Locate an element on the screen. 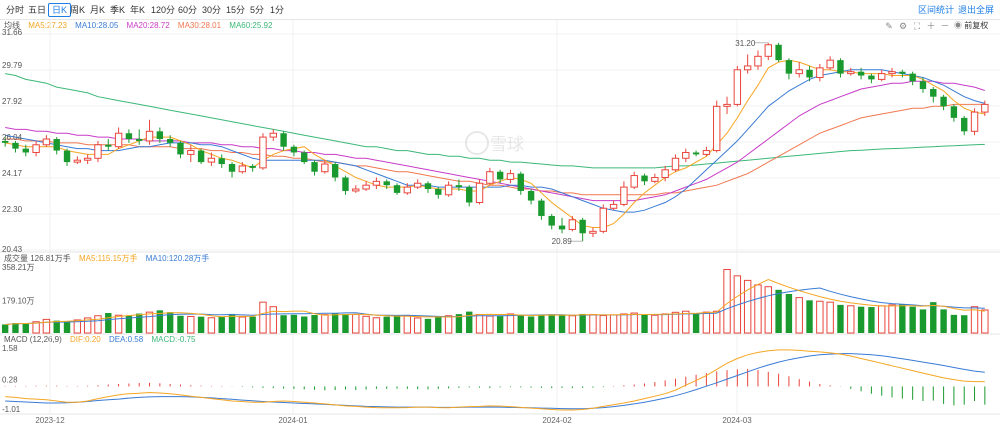 This screenshot has height=427, width=1000. ma10-label: MA10:28.05 is located at coordinates (97, 25).